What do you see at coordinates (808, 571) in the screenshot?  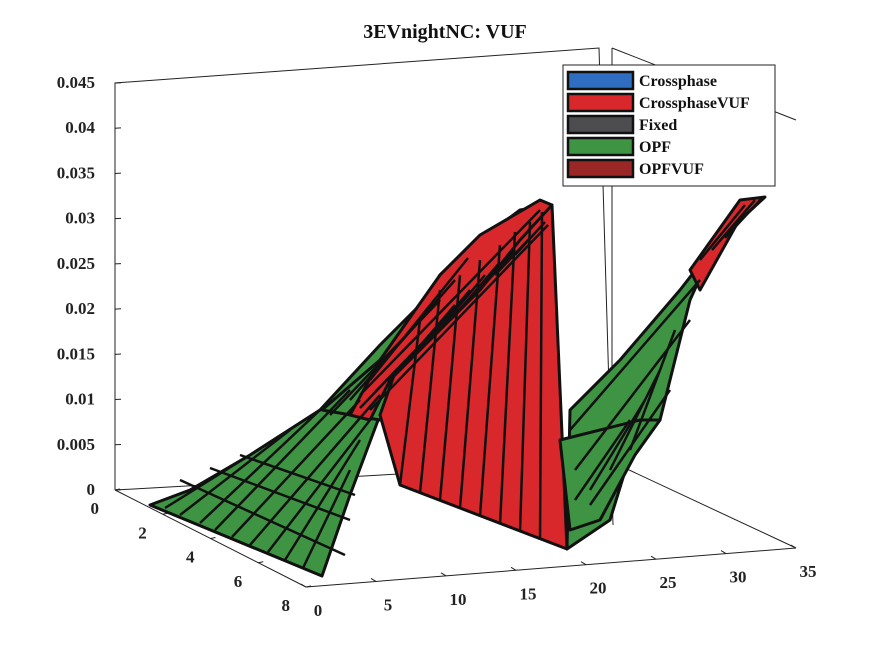 I see `x-tick-label: 35` at bounding box center [808, 571].